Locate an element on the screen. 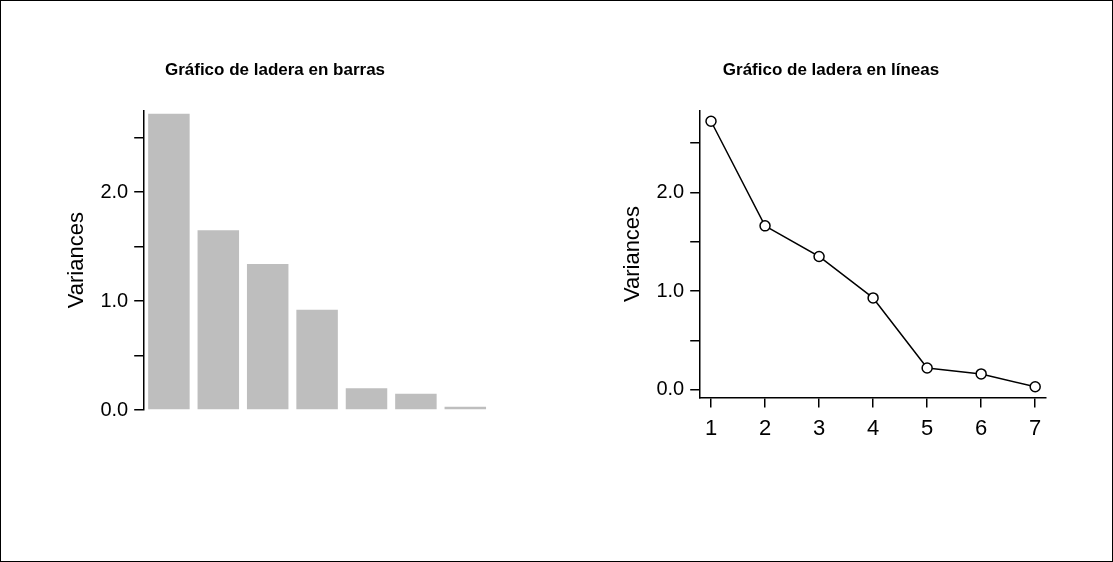 This screenshot has width=1113, height=562. chart-title: Gráfico de ladera en barras is located at coordinates (275, 69).